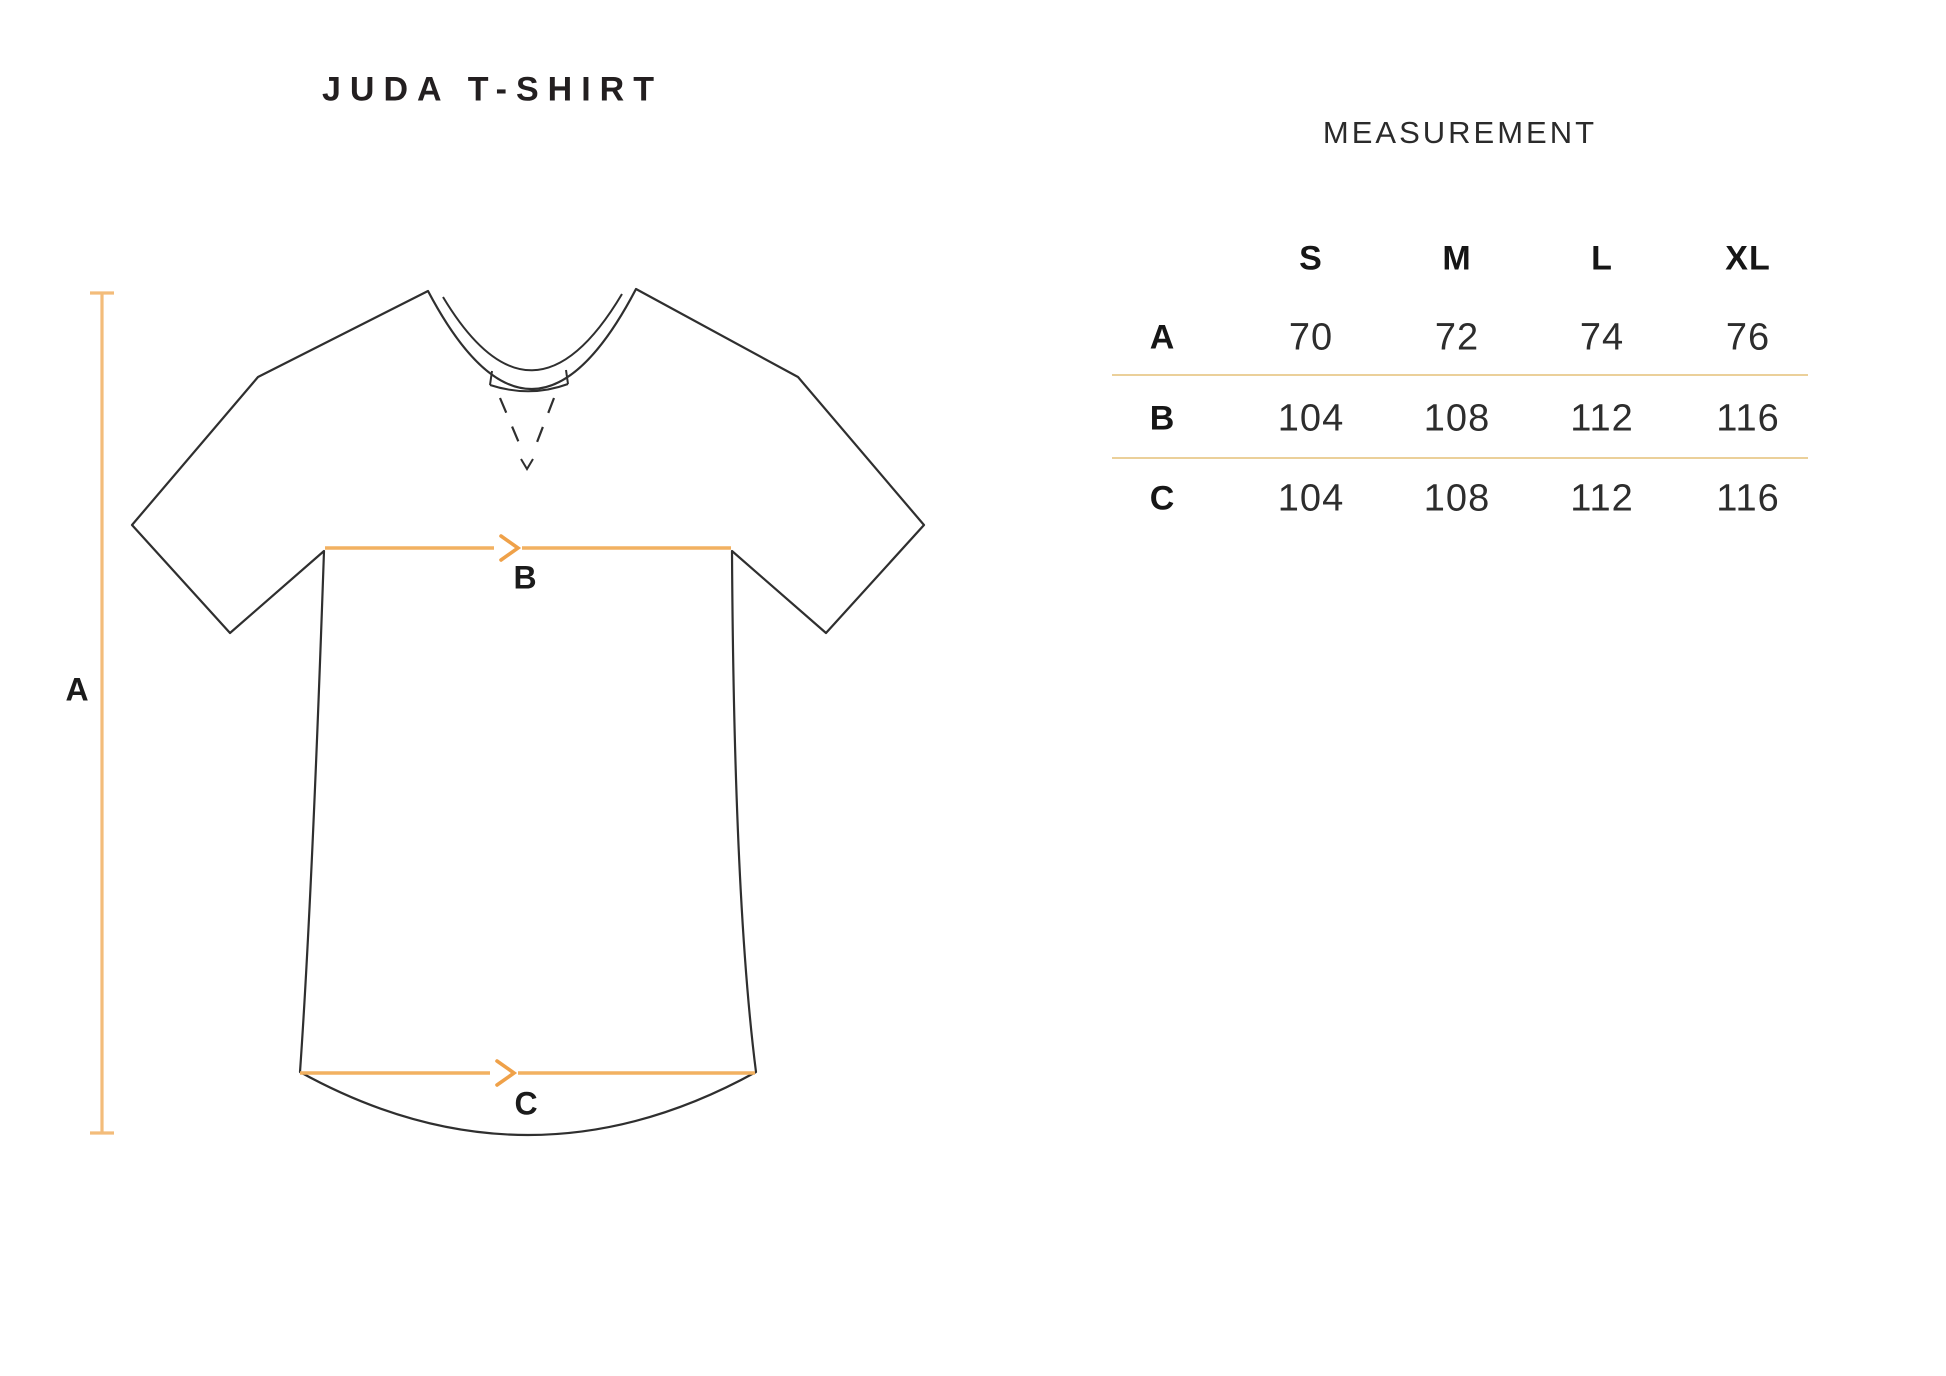  I want to click on value-a-l: 74, so click(1602, 337).